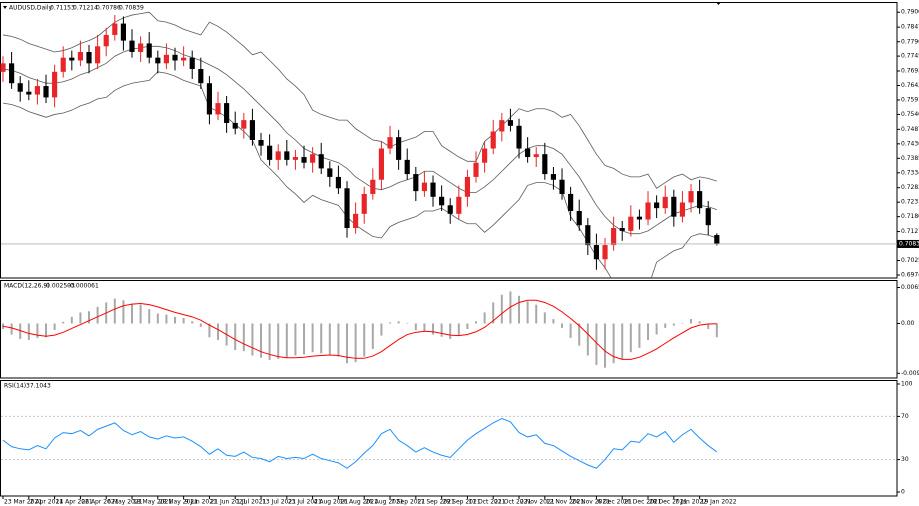 The height and width of the screenshot is (506, 919). I want to click on ohlc-readout: 0.71153, so click(62, 8).